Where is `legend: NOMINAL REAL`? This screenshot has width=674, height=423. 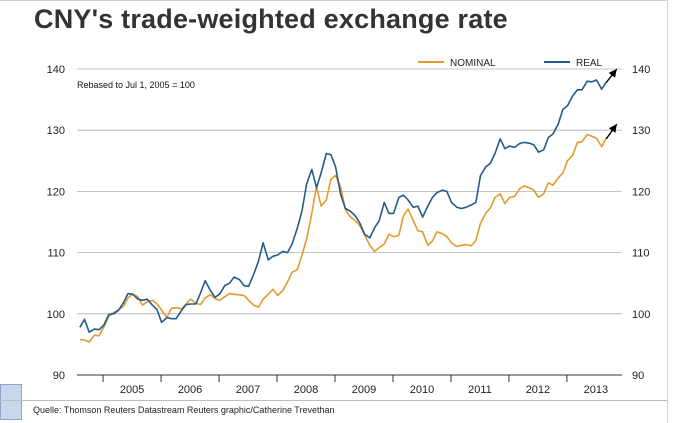
legend: NOMINAL REAL is located at coordinates (510, 63).